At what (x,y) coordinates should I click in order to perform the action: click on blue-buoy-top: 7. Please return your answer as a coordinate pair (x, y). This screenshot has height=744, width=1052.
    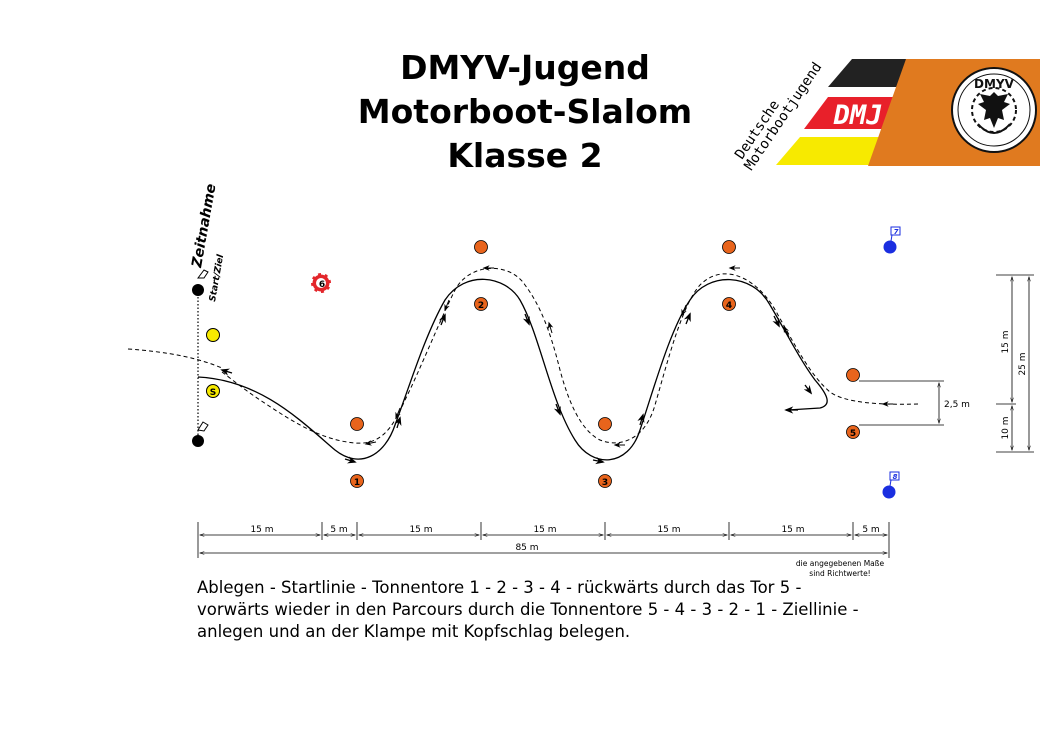
    Looking at the image, I should click on (892, 240).